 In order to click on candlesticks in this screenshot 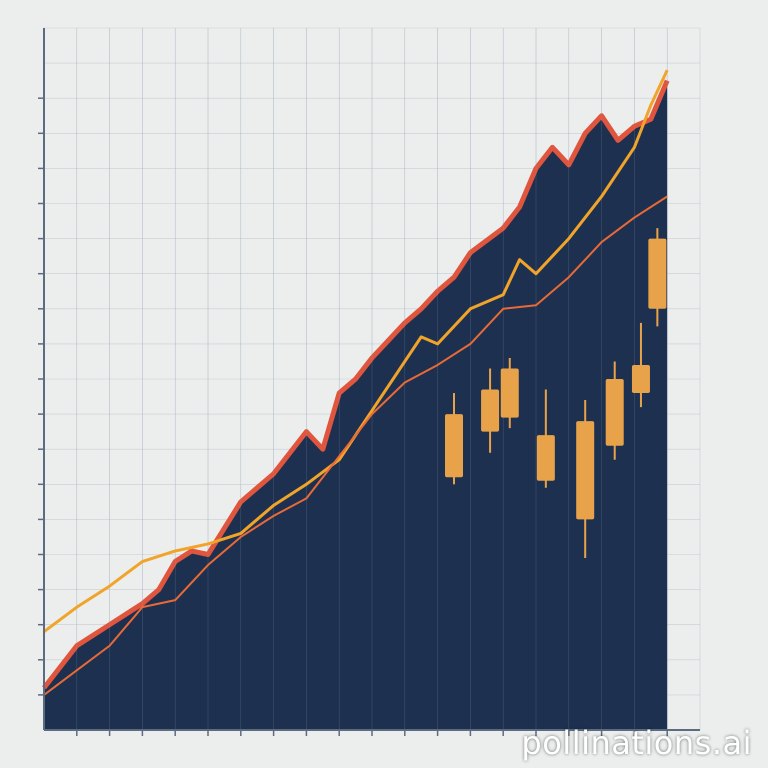, I will do `click(556, 393)`.